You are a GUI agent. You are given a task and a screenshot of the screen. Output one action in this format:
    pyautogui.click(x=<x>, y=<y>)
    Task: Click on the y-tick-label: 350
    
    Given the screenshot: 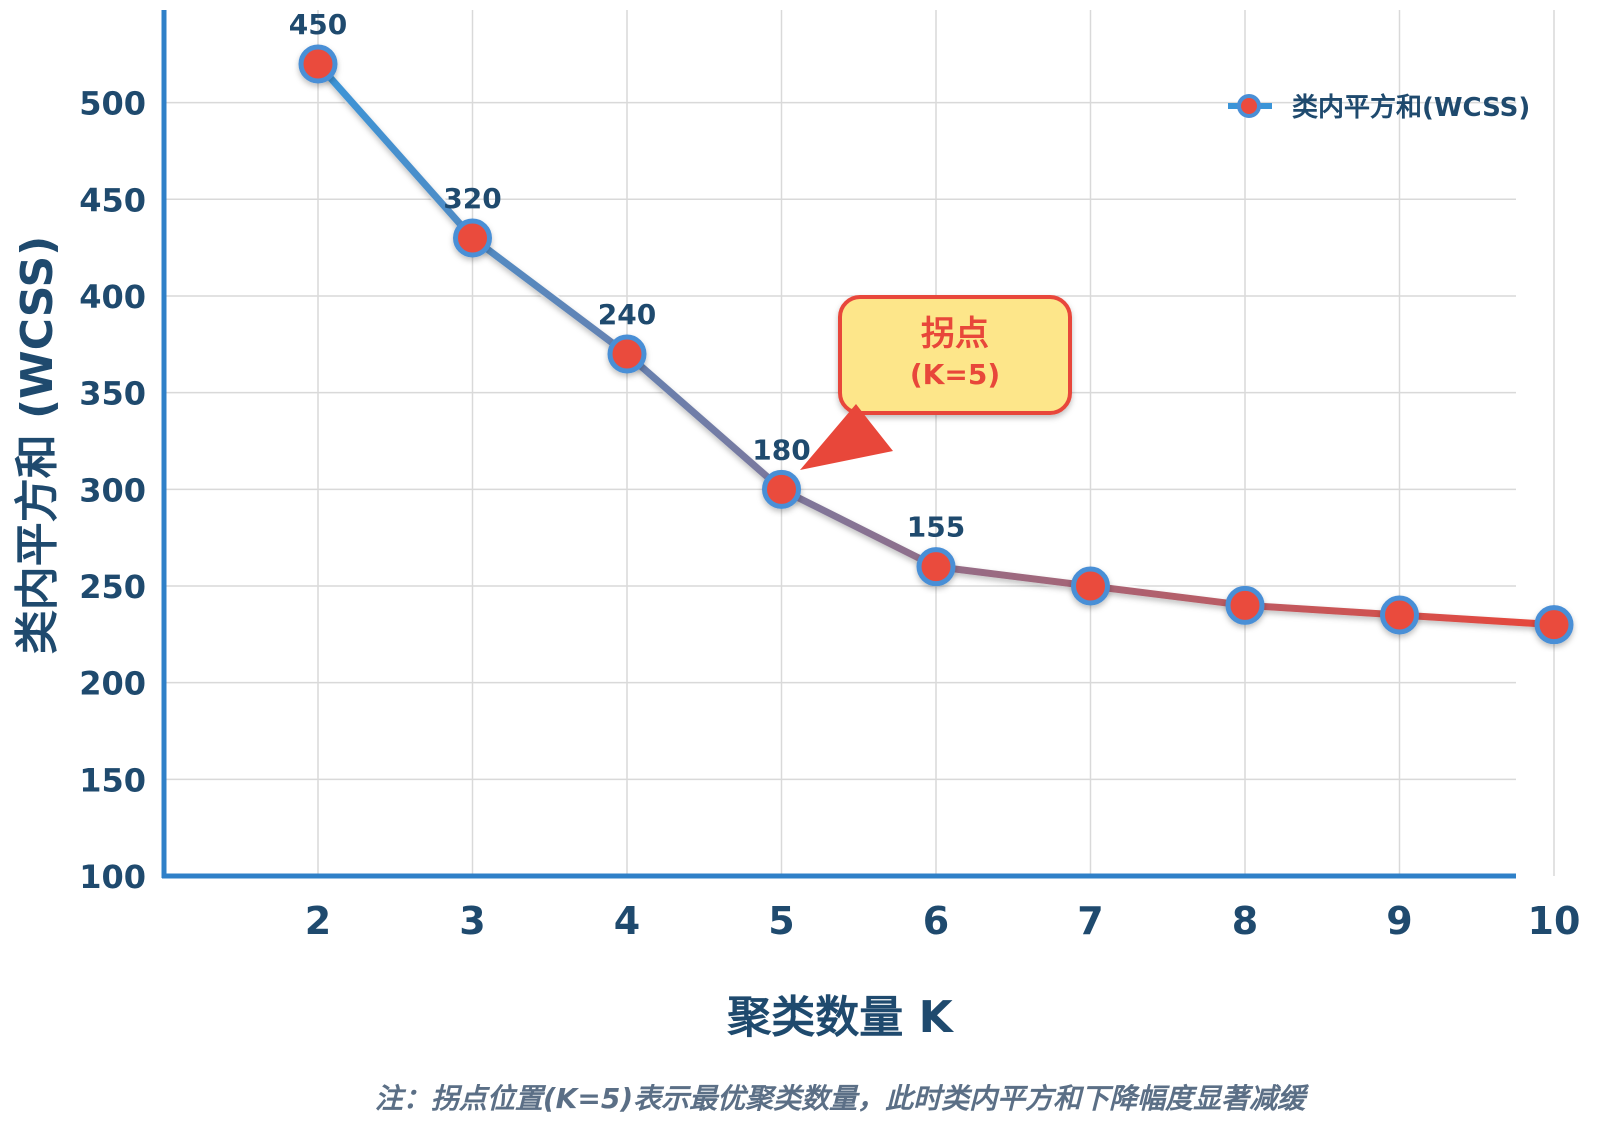 What is the action you would take?
    pyautogui.click(x=112, y=394)
    